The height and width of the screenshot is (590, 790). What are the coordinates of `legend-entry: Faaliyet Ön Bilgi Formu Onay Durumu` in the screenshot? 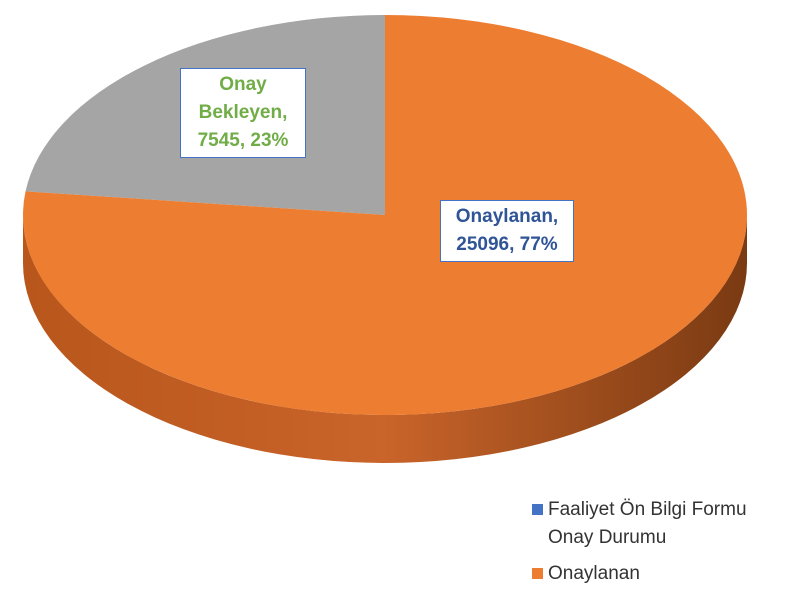 It's located at (657, 524).